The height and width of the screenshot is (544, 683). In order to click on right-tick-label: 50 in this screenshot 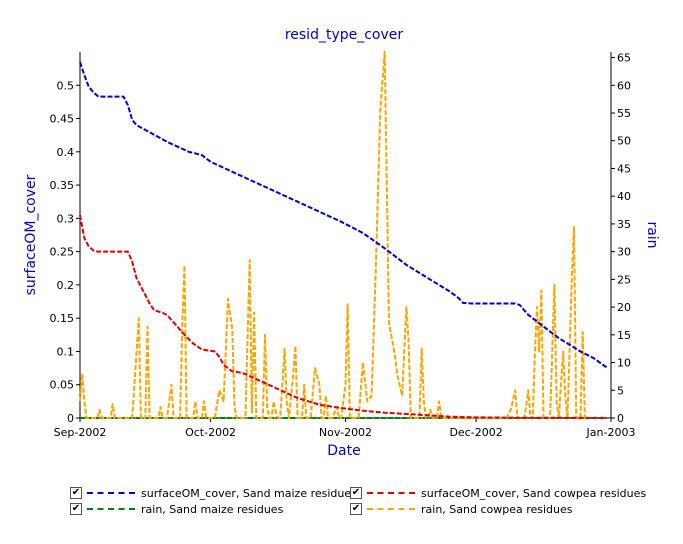, I will do `click(624, 141)`.